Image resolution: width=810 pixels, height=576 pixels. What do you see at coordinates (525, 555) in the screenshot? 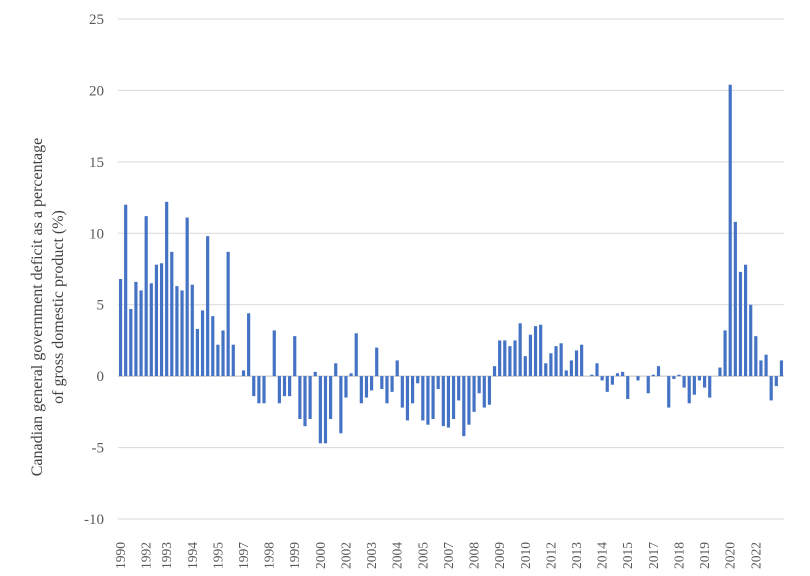
I see `x-tick-label: 2010` at bounding box center [525, 555].